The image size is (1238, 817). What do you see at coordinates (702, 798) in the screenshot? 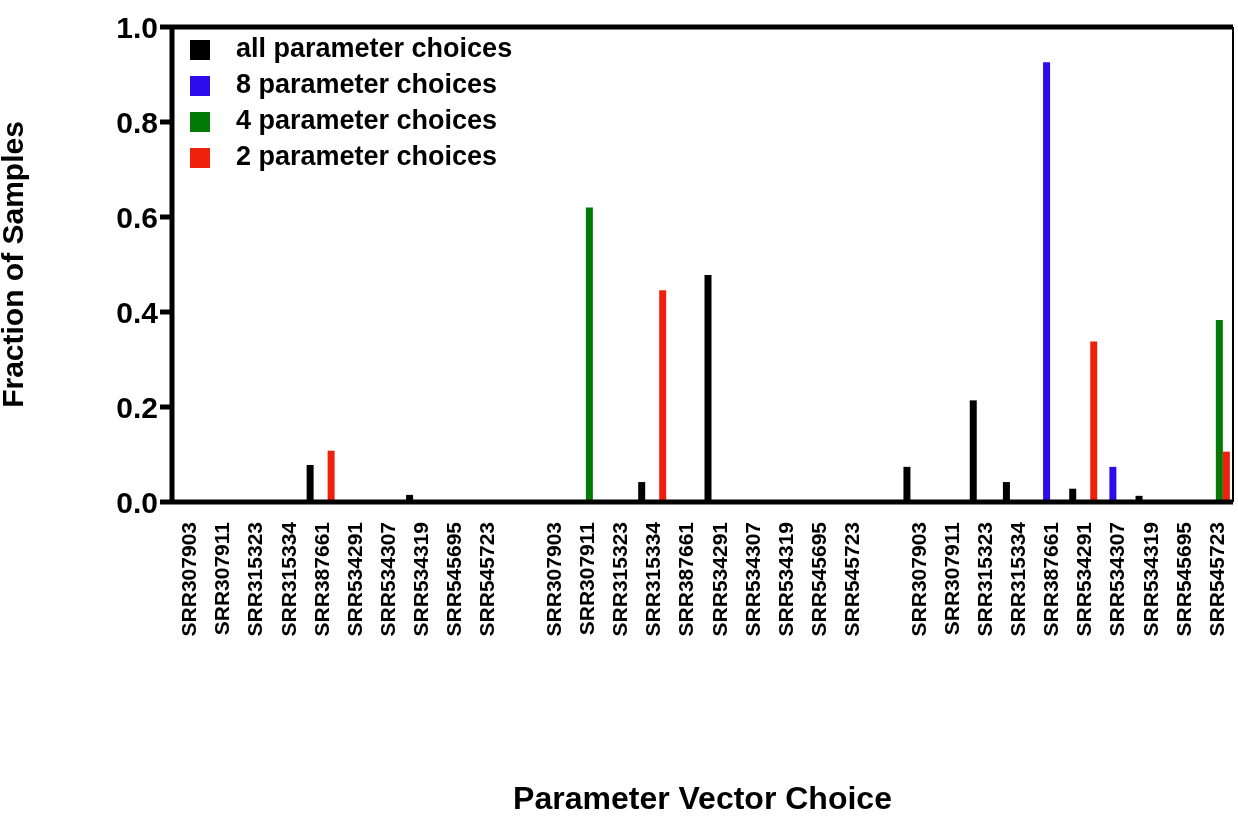
I see `x-axis-title: Parameter Vector Choice` at bounding box center [702, 798].